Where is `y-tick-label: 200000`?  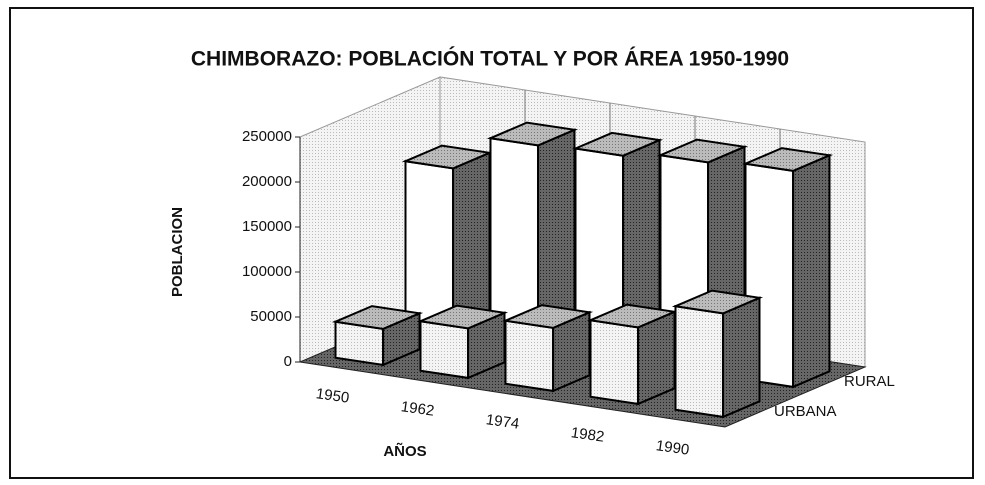 y-tick-label: 200000 is located at coordinates (267, 181).